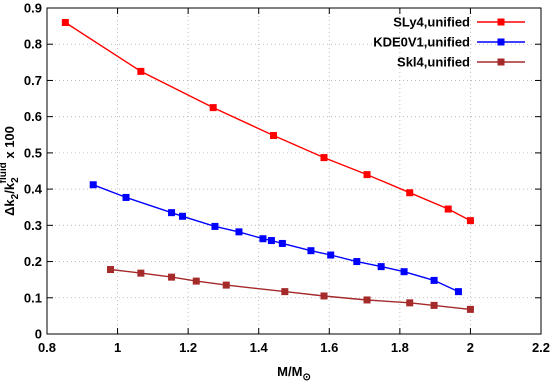  I want to click on legend-label: KDE0V1,unified, so click(421, 42).